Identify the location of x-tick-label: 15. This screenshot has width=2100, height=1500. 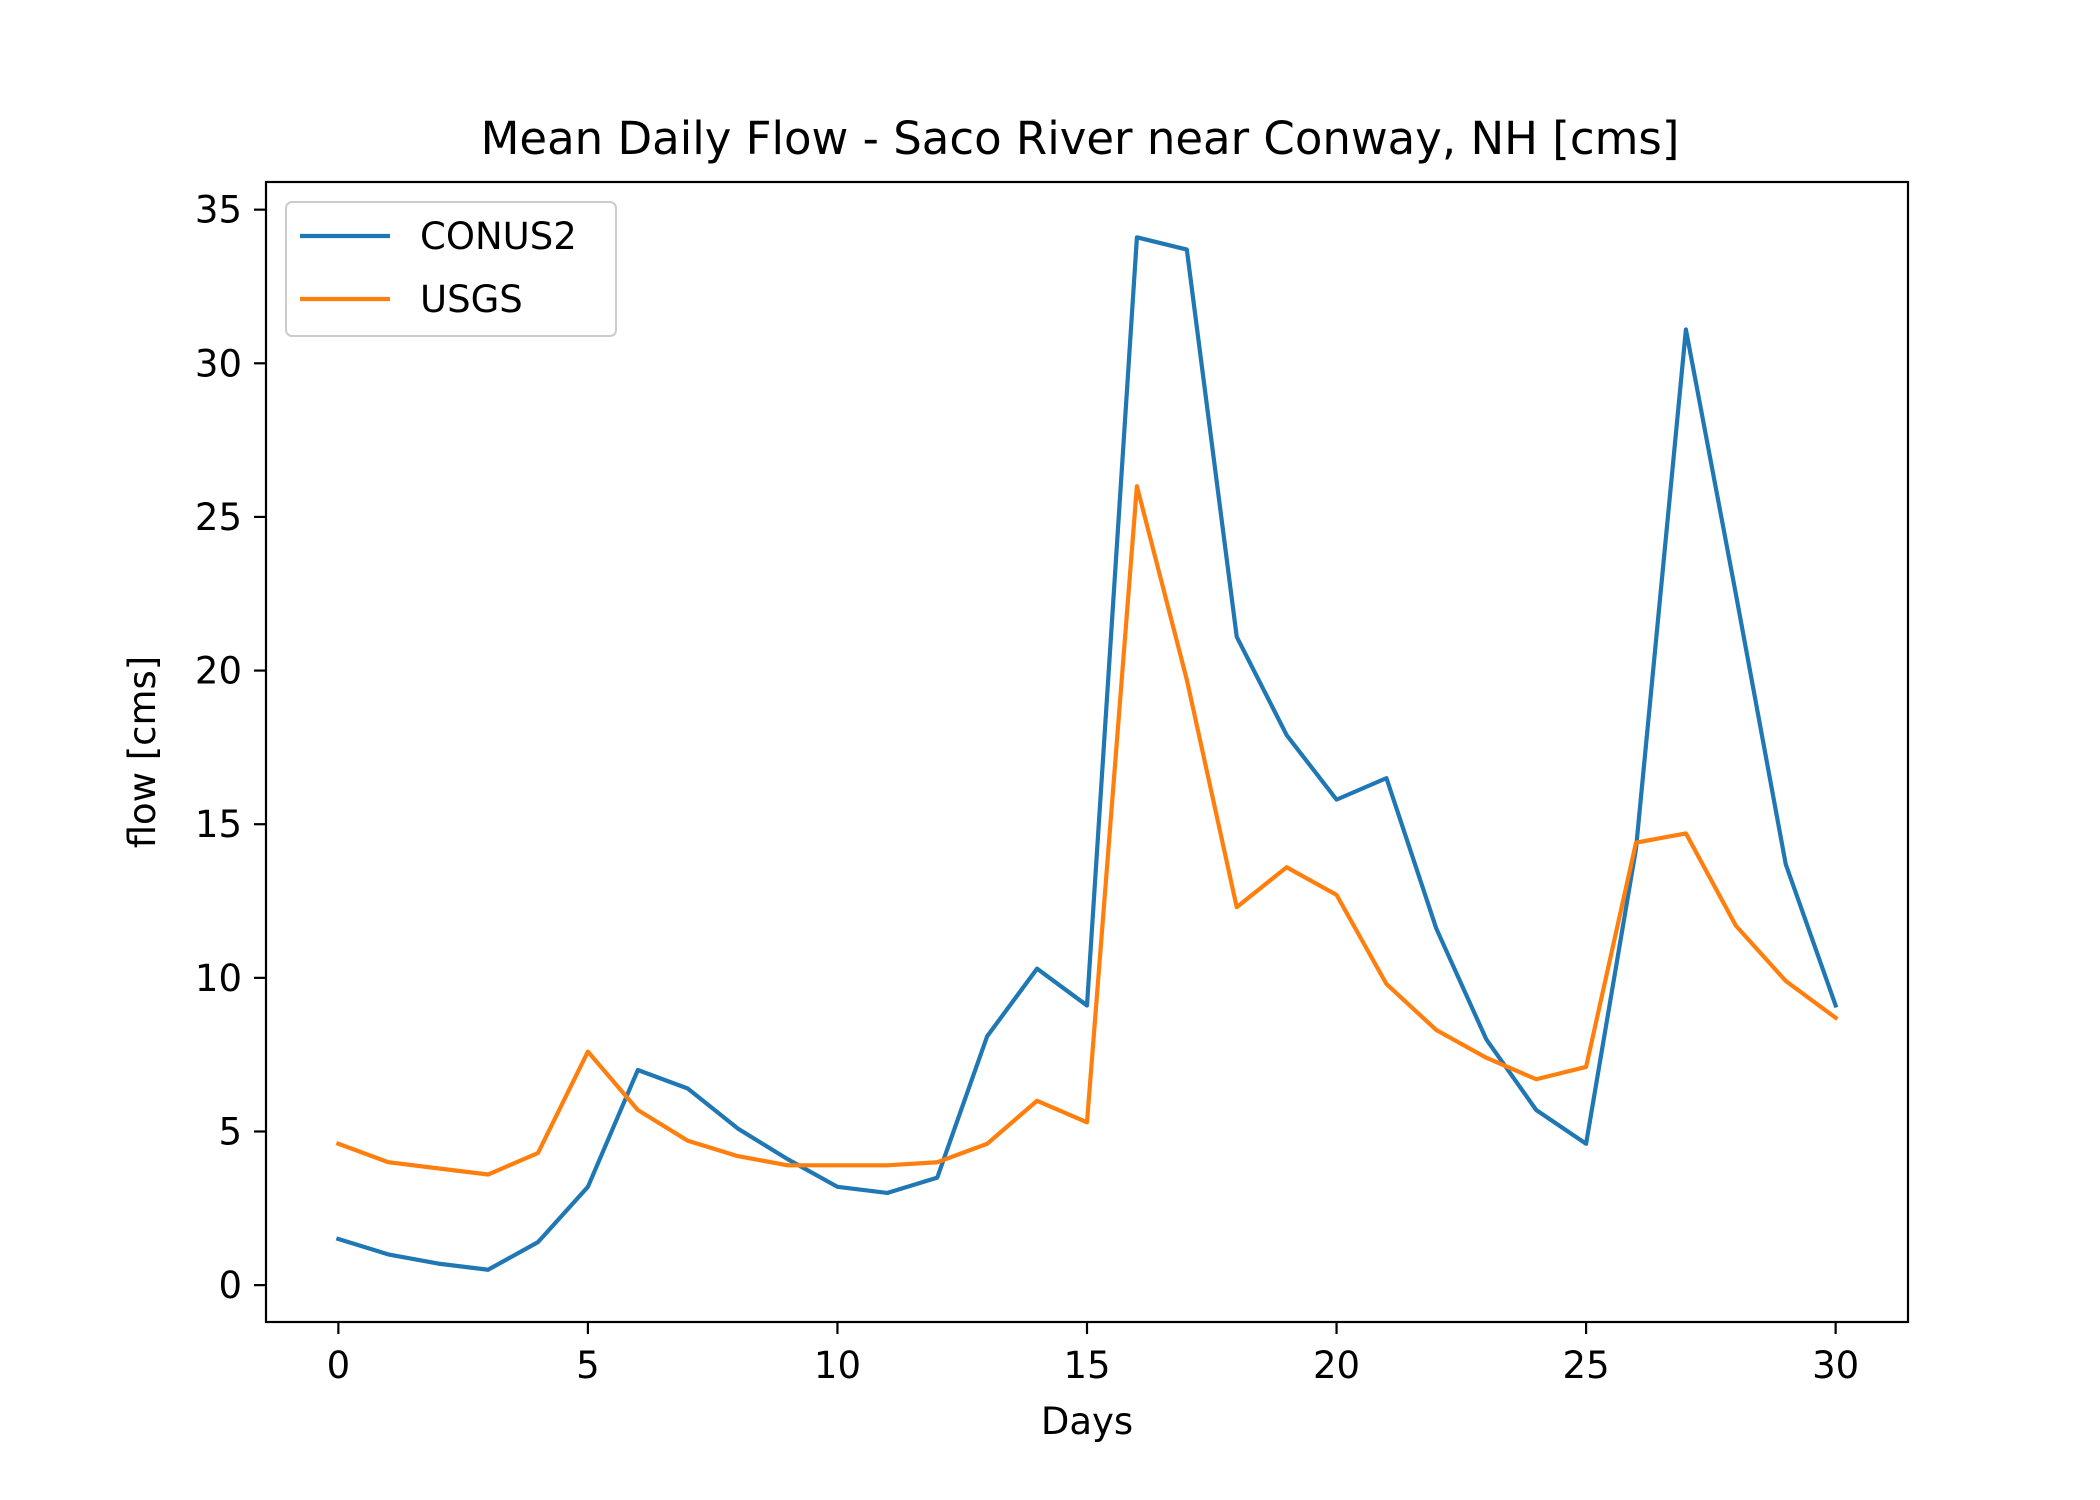
(1086, 1365).